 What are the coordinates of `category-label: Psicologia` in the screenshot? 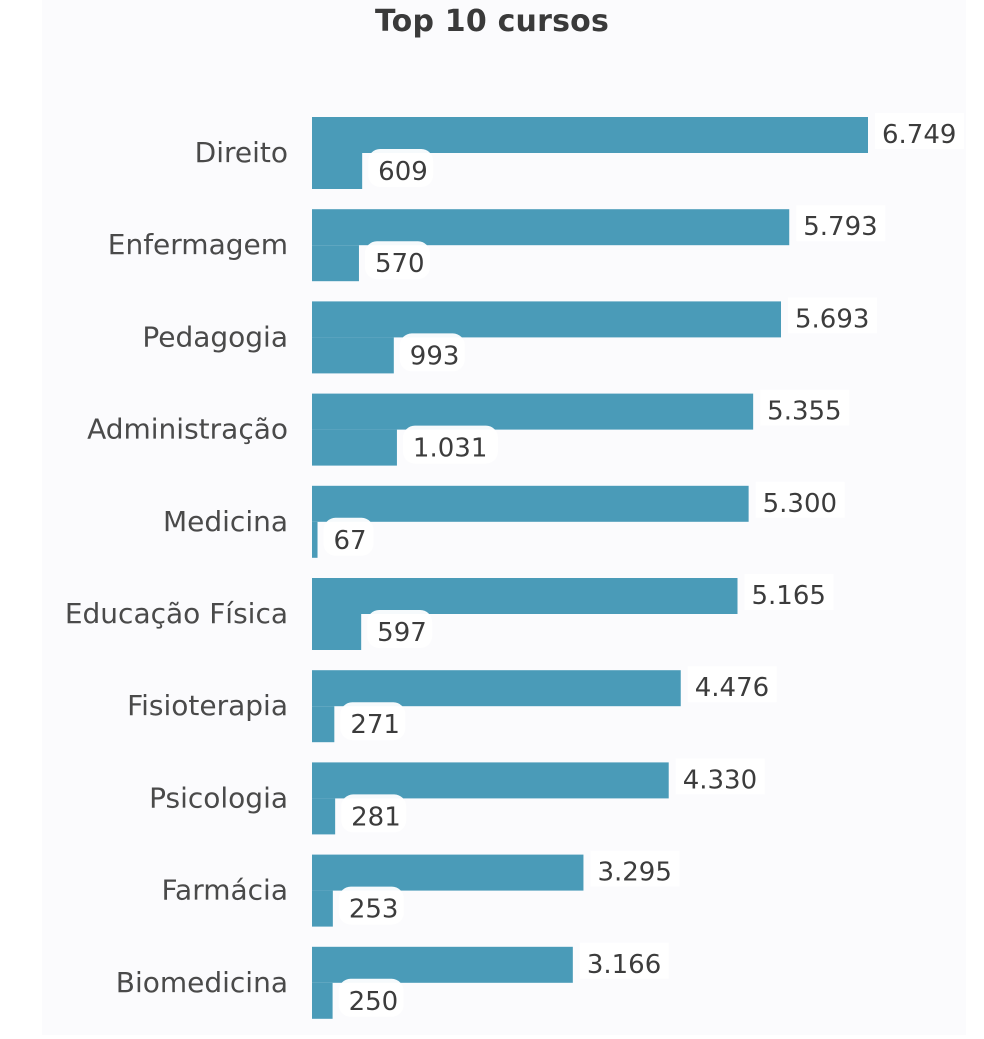 It's located at (218, 797).